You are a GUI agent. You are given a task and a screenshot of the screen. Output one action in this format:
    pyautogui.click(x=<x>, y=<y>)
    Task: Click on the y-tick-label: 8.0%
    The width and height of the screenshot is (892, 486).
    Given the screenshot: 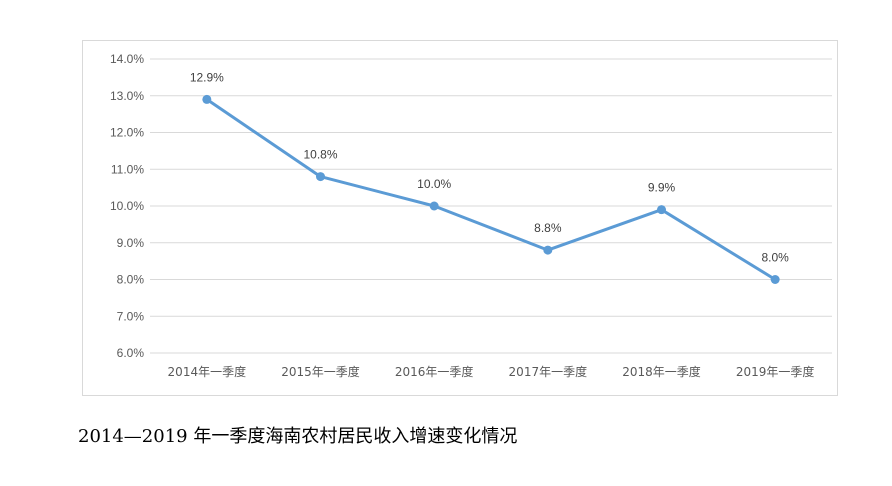 What is the action you would take?
    pyautogui.click(x=131, y=280)
    